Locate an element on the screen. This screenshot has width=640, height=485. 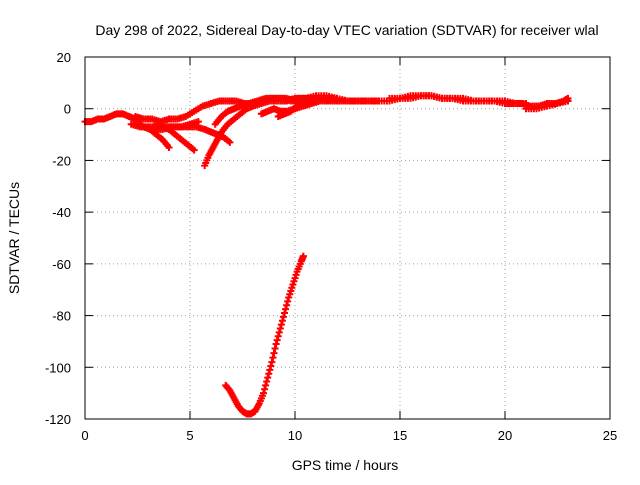
x-axis-label: GPS time / hours is located at coordinates (345, 465).